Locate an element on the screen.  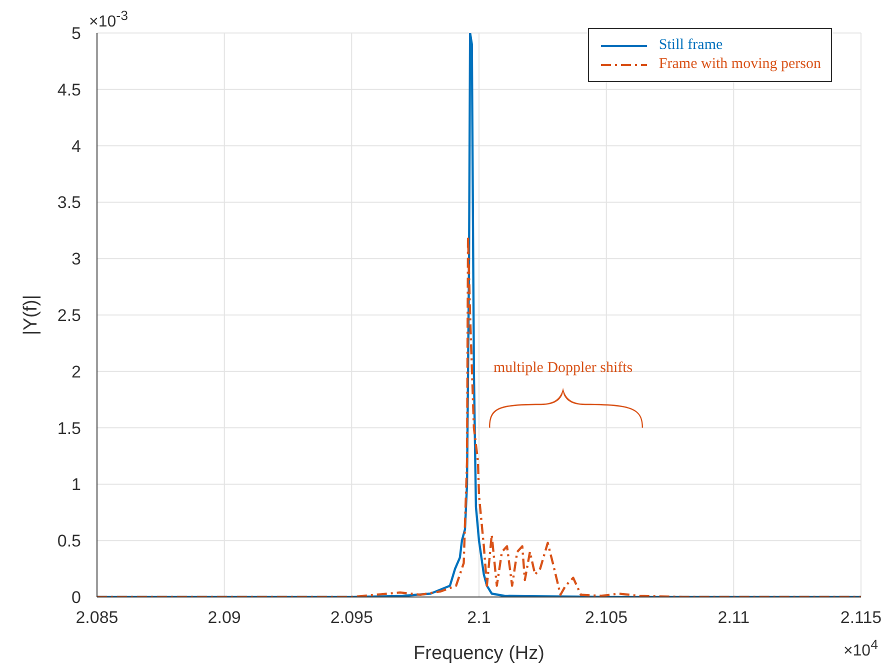
y-tick-label: 1.5 is located at coordinates (69, 428).